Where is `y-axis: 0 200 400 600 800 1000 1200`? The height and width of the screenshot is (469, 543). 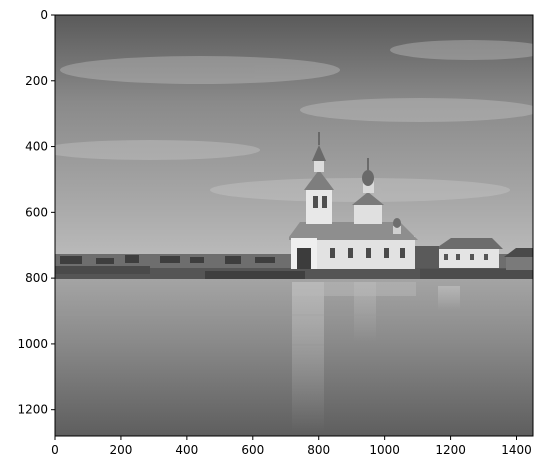
y-axis: 0 200 400 600 800 1000 1200 is located at coordinates (36, 212).